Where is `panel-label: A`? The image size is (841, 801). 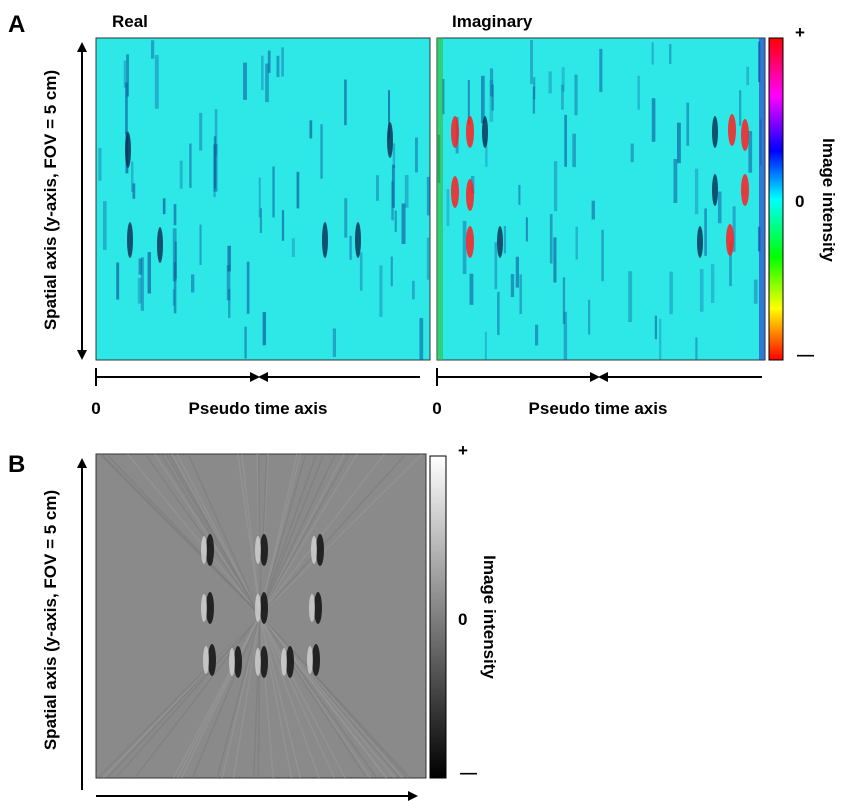 panel-label: A is located at coordinates (16, 24).